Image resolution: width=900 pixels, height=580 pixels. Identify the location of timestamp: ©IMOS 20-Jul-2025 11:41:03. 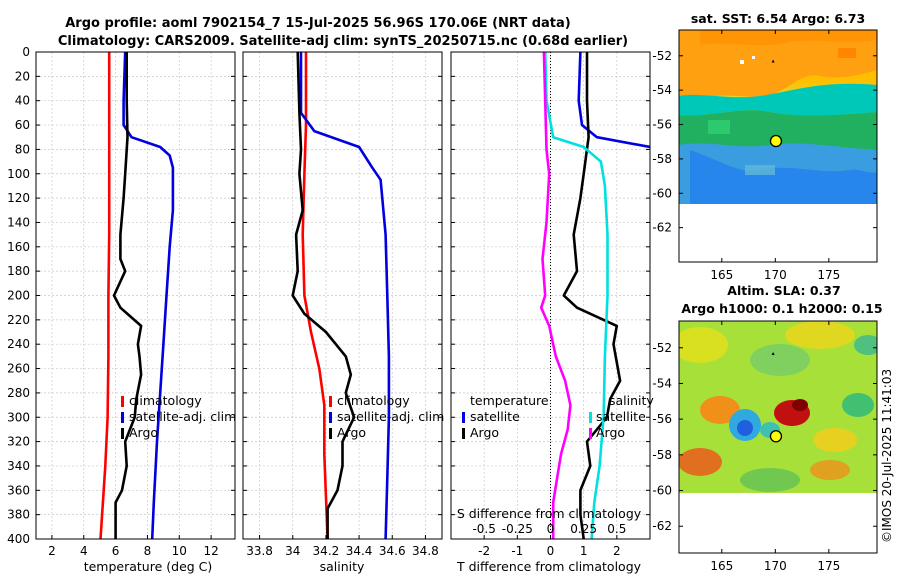
(887, 456).